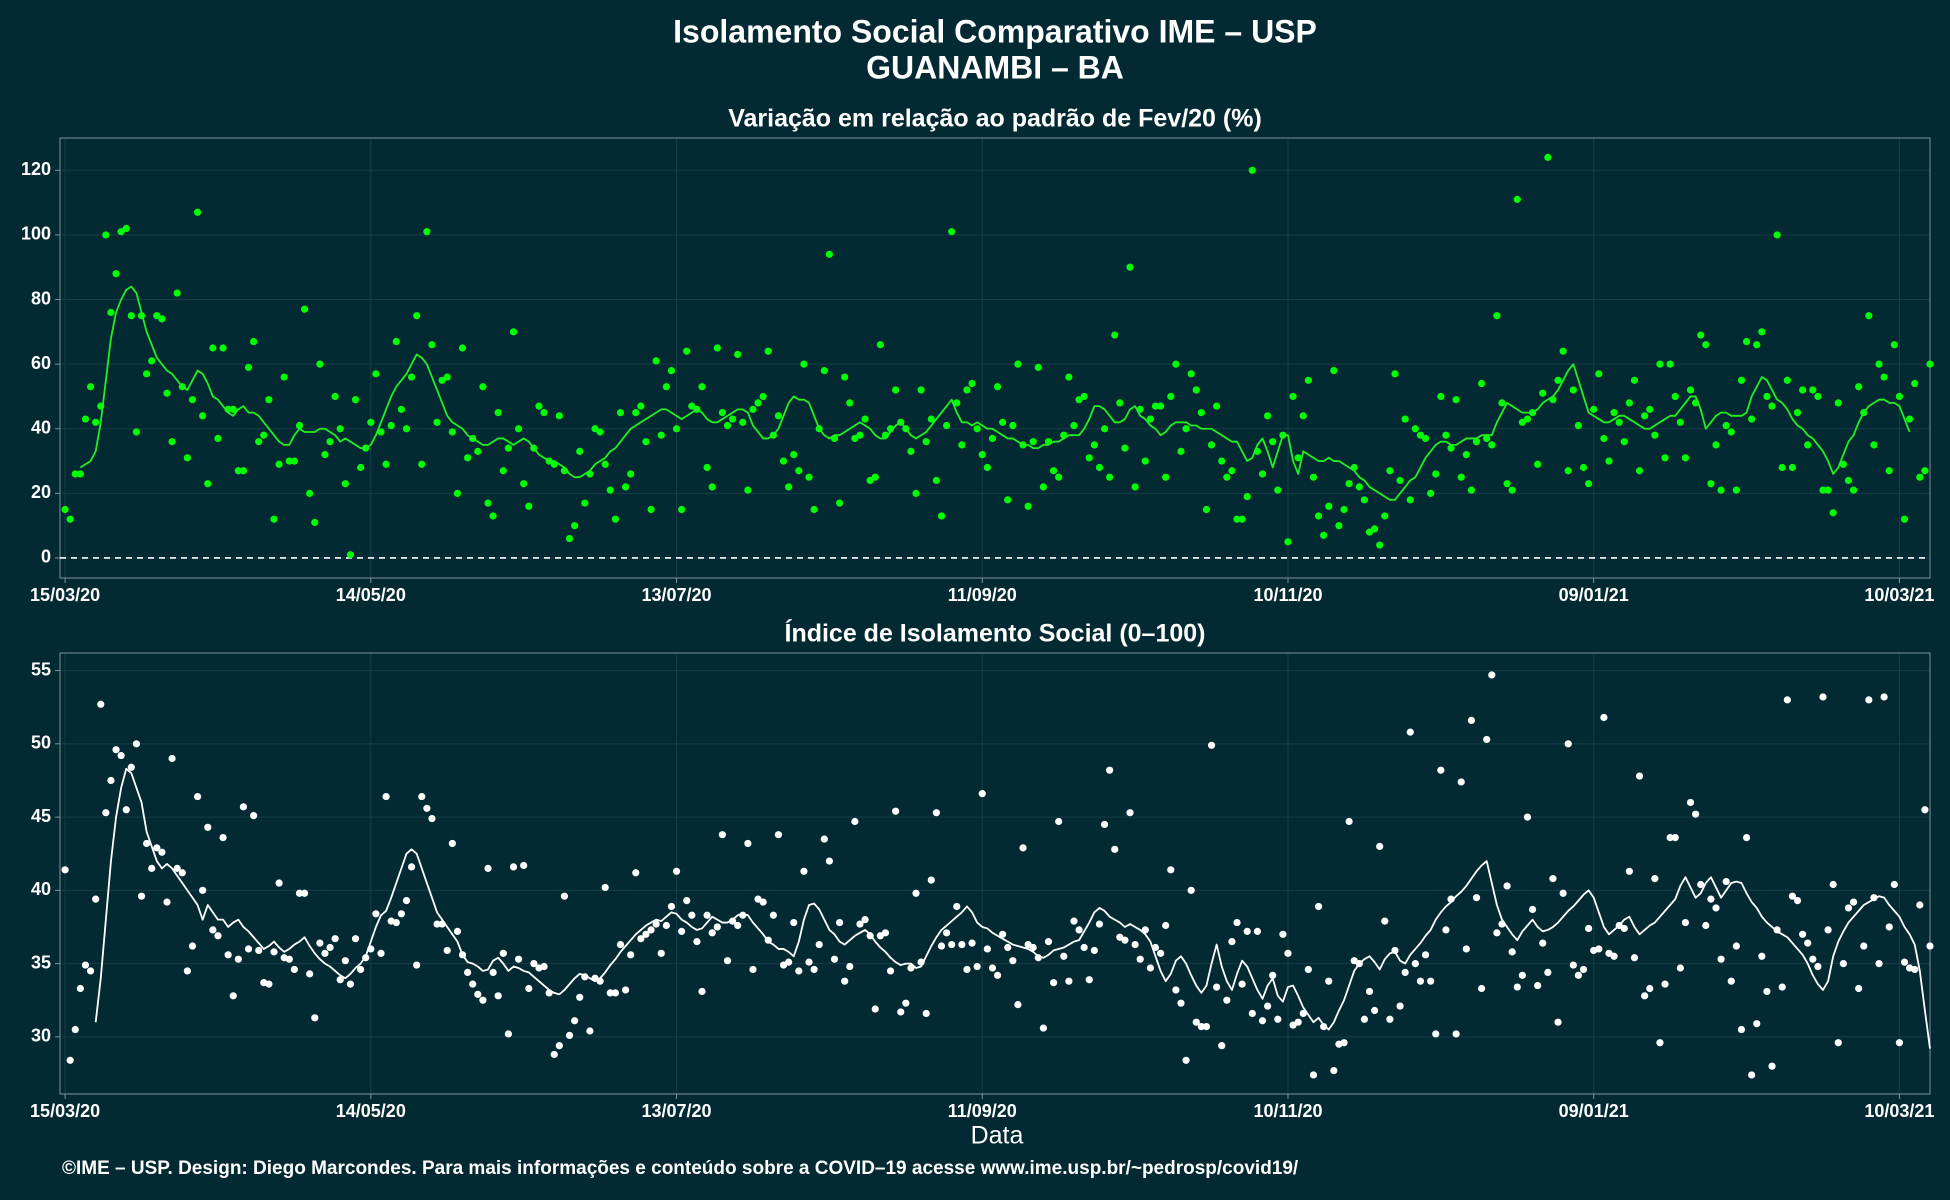 The width and height of the screenshot is (1950, 1200). What do you see at coordinates (1899, 595) in the screenshot?
I see `x-tick-label: 10/03/21` at bounding box center [1899, 595].